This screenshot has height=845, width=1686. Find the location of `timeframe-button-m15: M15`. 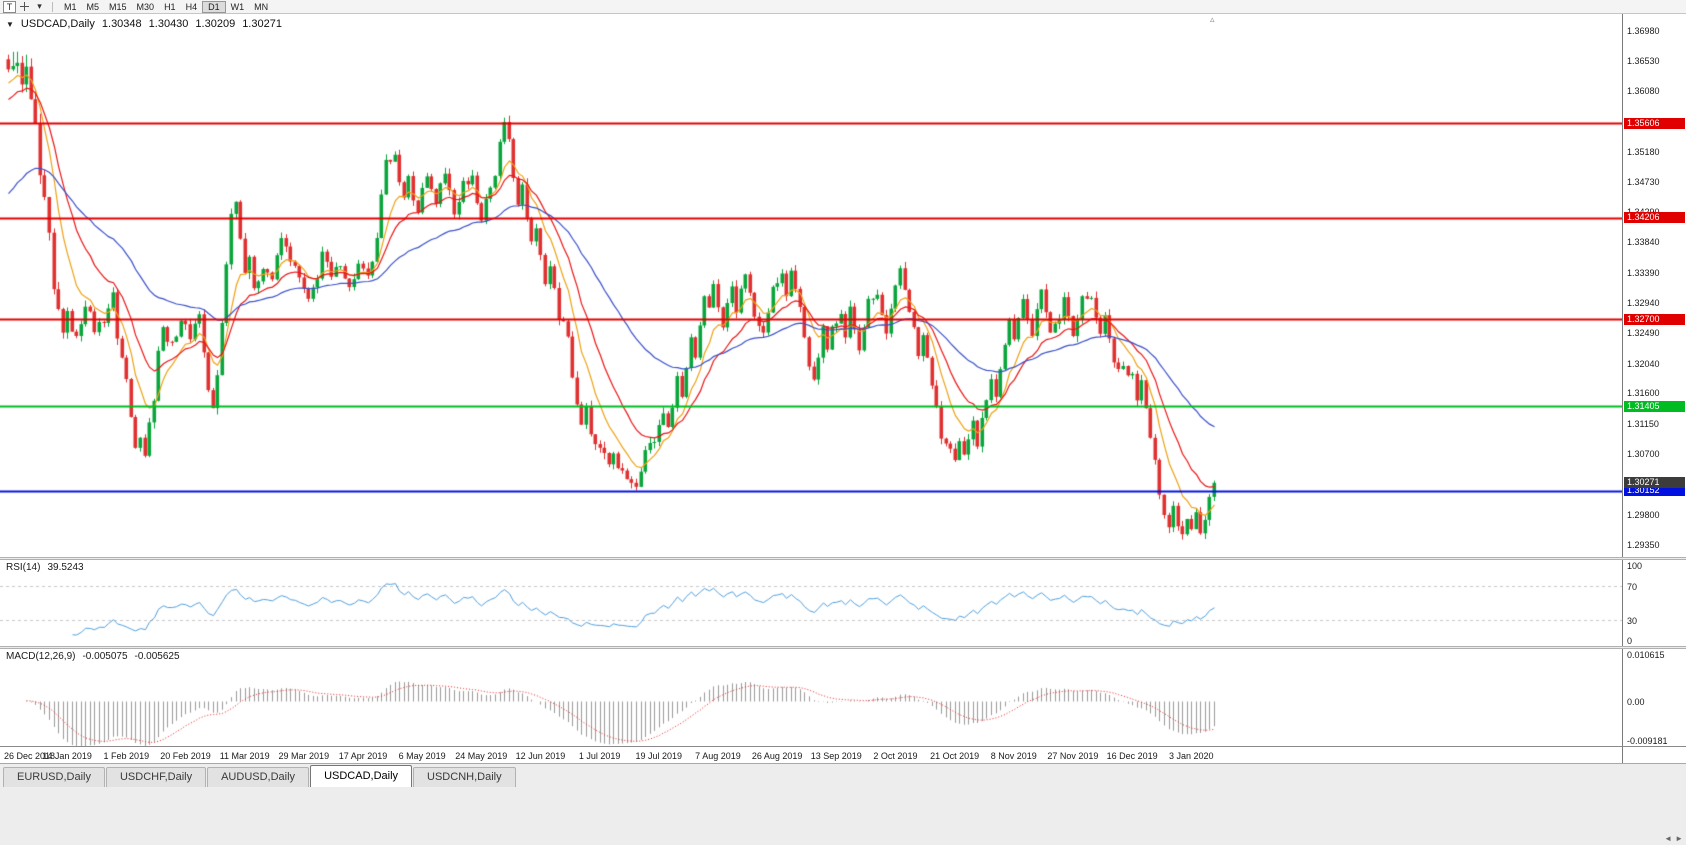

timeframe-button-m15: M15 is located at coordinates (118, 6).